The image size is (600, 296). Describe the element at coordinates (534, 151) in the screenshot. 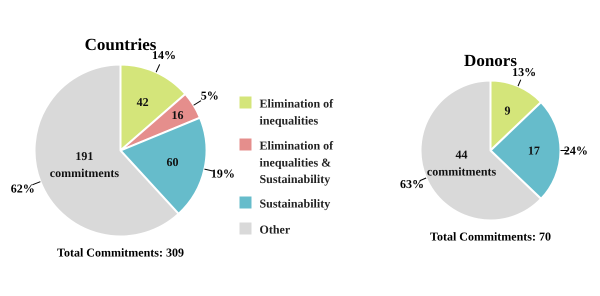

I see `data-label: 17` at that location.